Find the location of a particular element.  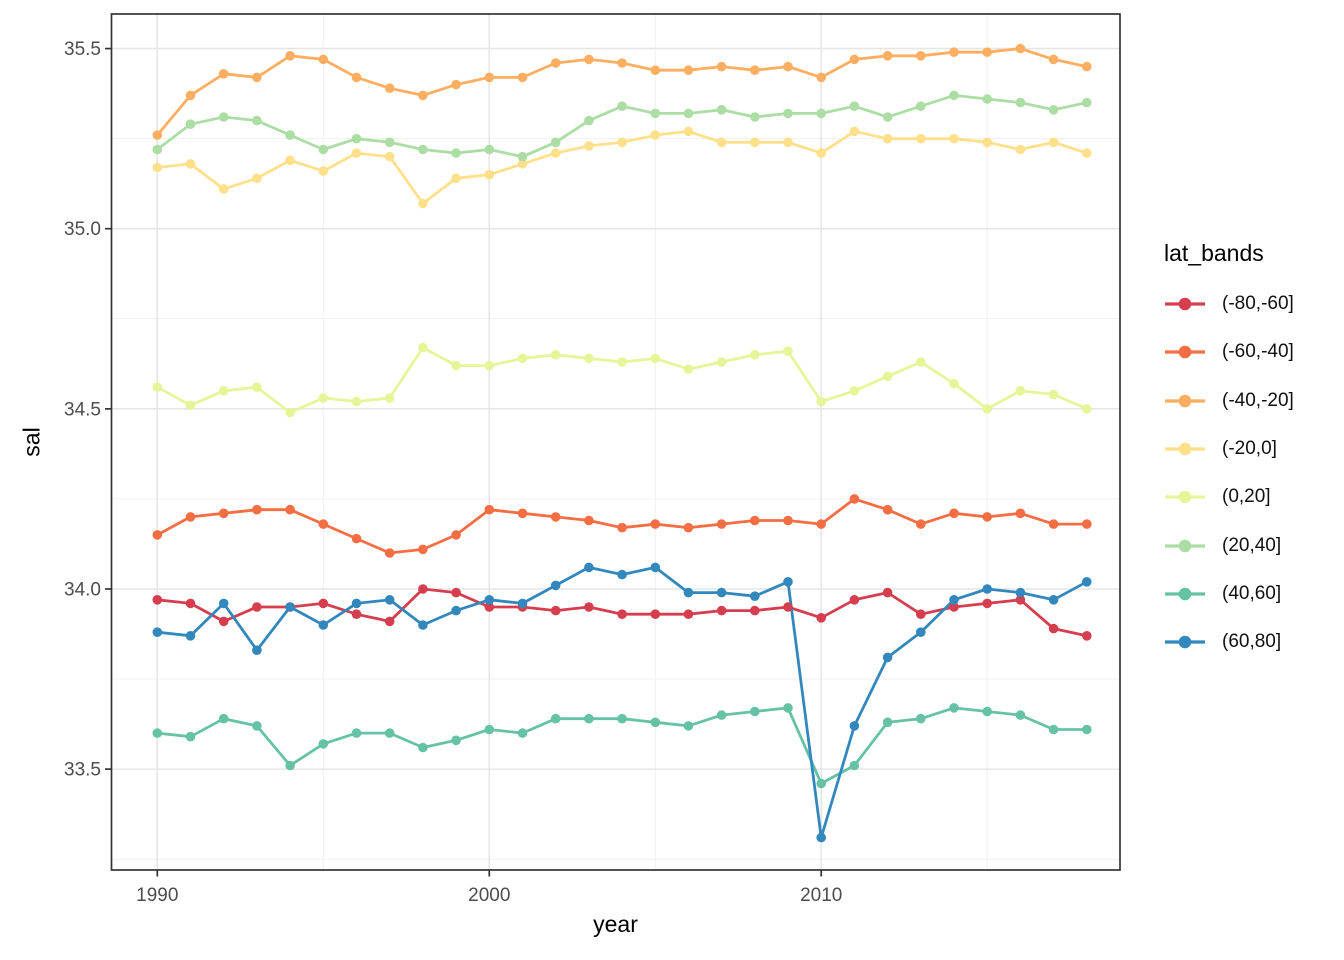

legend-item-label: (20,40] is located at coordinates (1252, 545).